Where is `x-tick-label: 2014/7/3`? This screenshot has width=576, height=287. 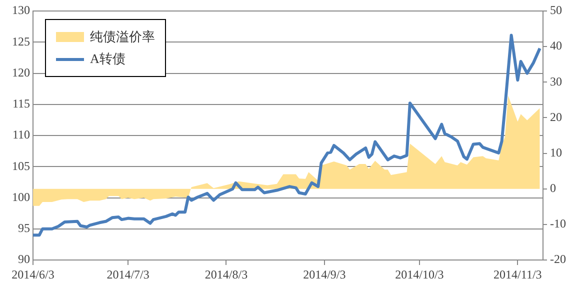
x-tick-label: 2014/7/3 is located at coordinates (128, 274).